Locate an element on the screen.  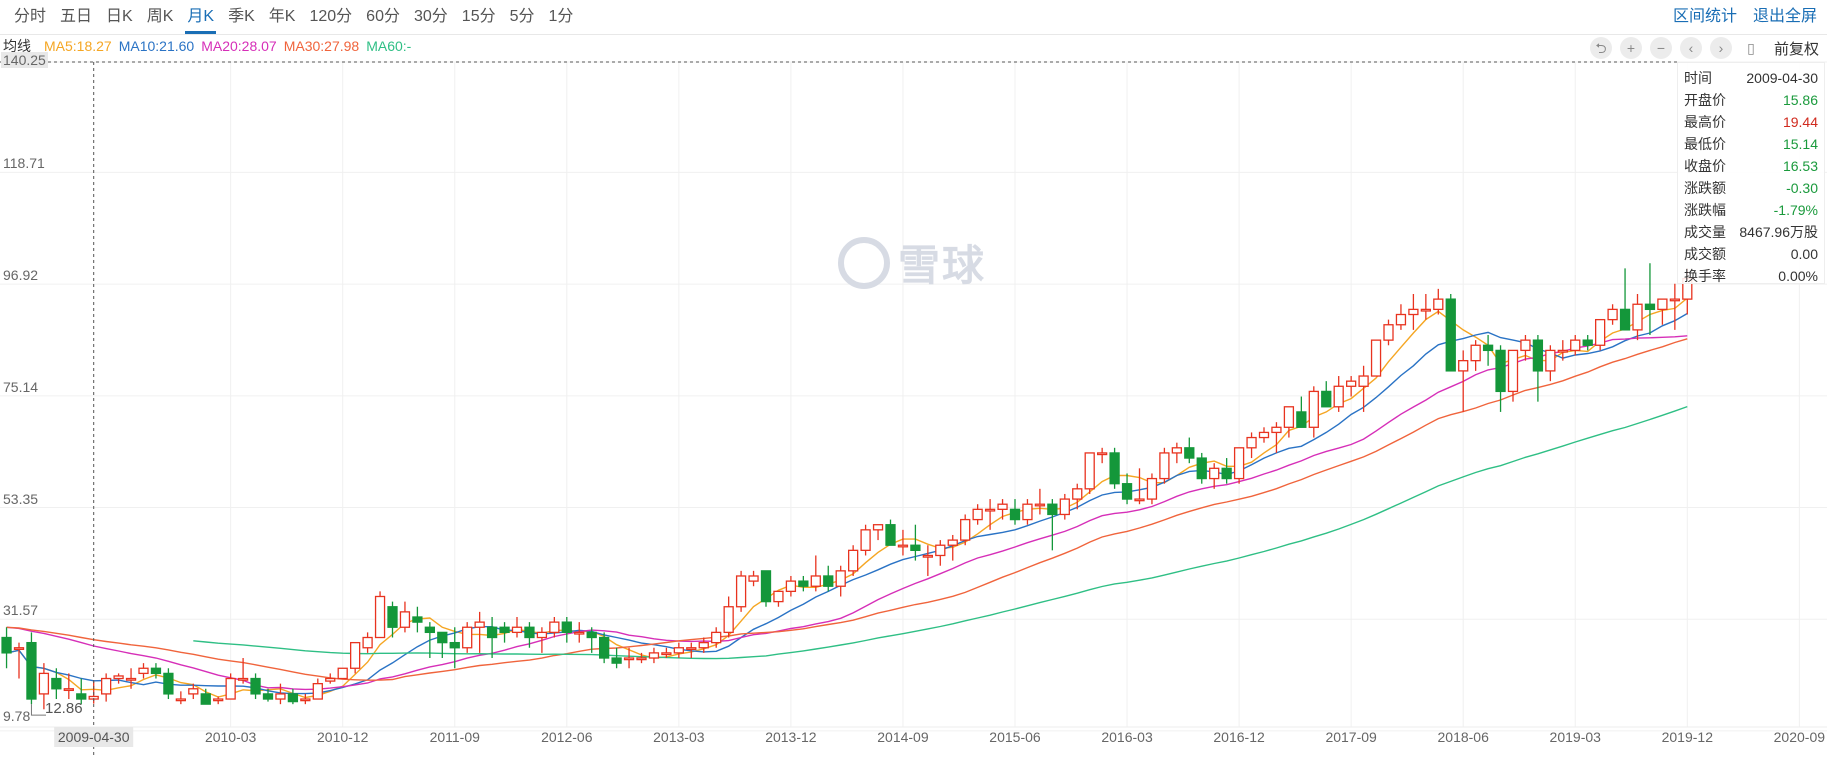
tooltip-row: 成交量 8467.96万股 is located at coordinates (1751, 232).